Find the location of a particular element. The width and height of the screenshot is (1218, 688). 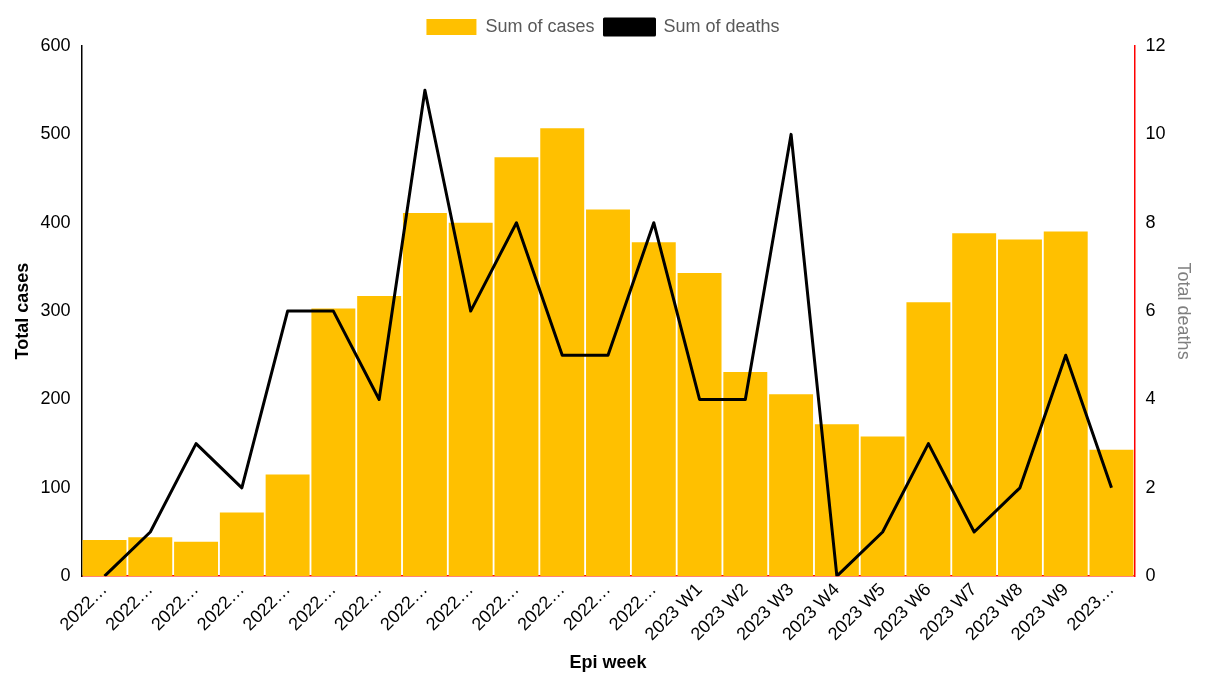

y-tick-label: 200 is located at coordinates (55, 398).